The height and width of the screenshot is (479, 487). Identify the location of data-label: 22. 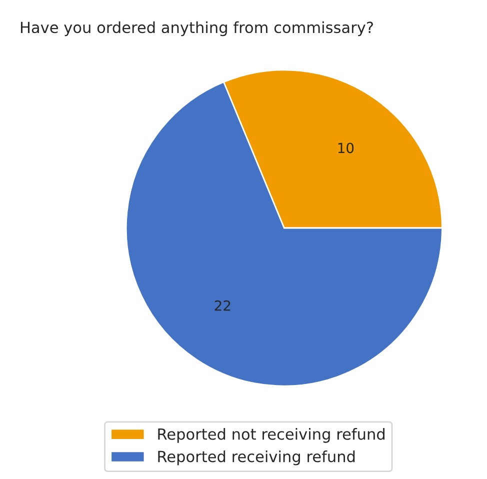
(222, 305).